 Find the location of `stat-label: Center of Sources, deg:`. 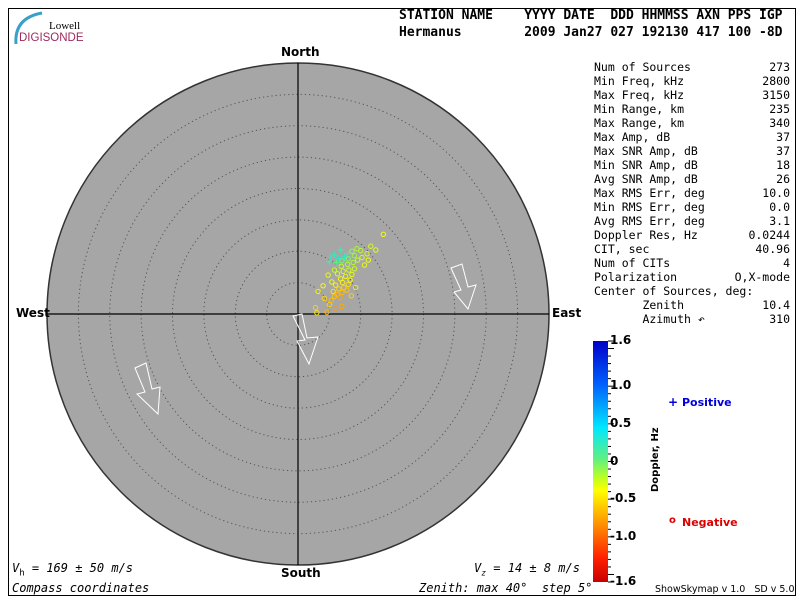

stat-label: Center of Sources, deg: is located at coordinates (674, 291).